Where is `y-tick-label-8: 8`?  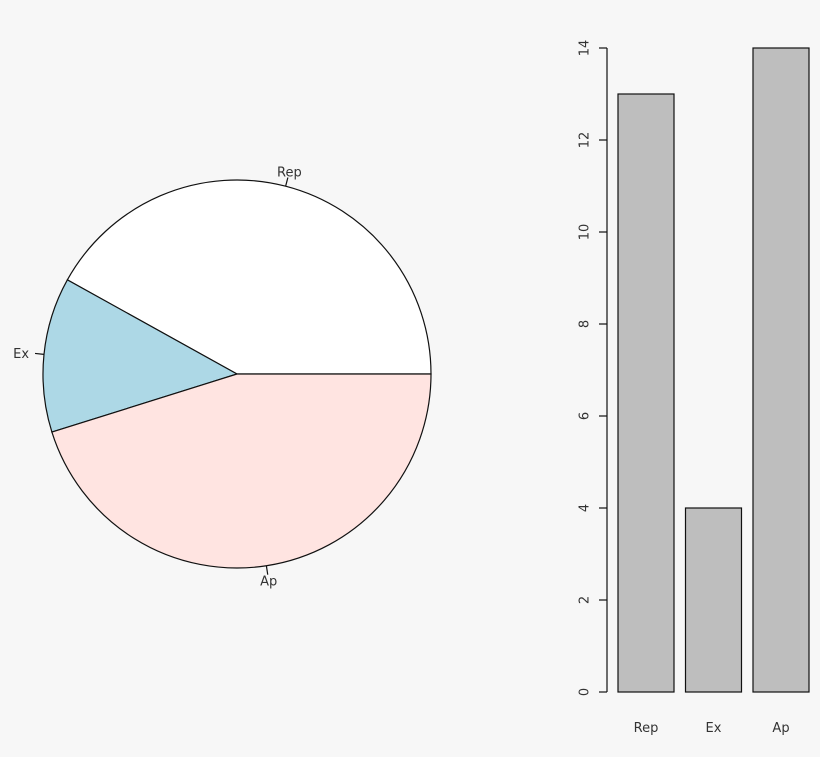
y-tick-label-8: 8 is located at coordinates (585, 324).